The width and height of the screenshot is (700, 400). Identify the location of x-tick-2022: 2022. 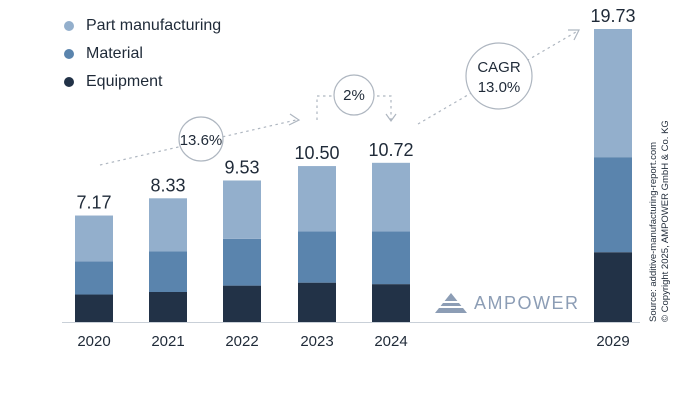
(241, 341).